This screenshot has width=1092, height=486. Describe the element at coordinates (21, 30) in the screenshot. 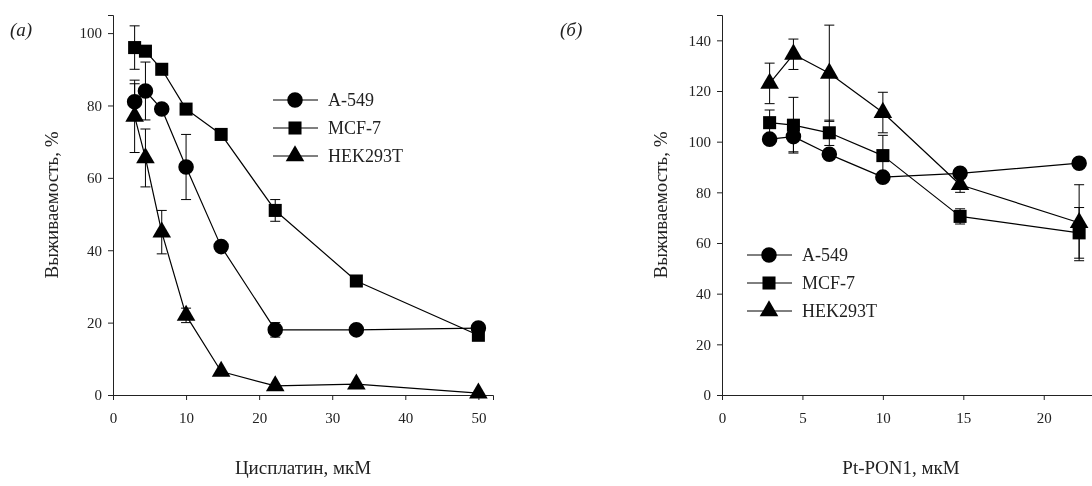

I see `chart-title: (а)` at that location.